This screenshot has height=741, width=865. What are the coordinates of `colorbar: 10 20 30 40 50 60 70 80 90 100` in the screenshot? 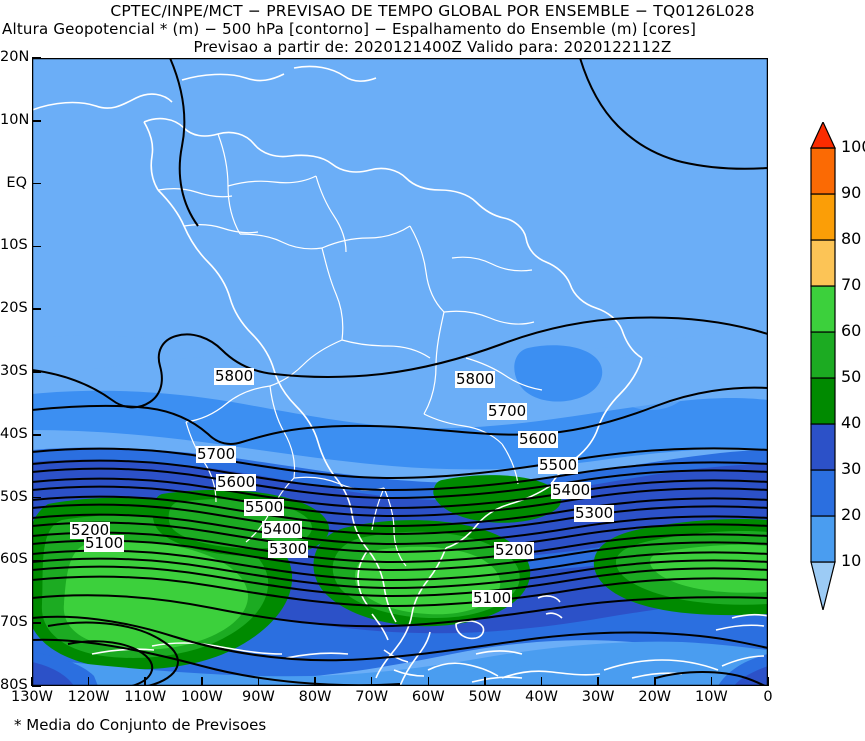 It's located at (830, 366).